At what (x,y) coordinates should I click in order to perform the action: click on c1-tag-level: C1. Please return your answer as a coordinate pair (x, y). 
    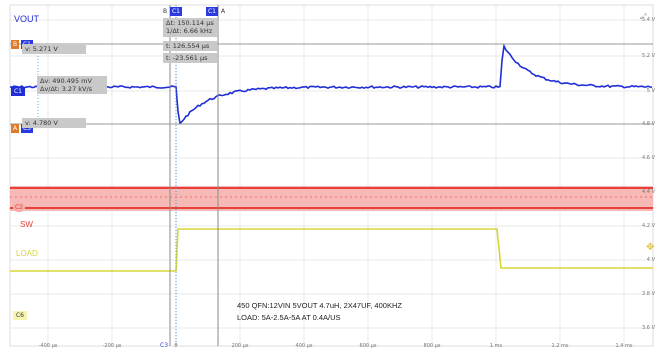
    Looking at the image, I should click on (18, 91).